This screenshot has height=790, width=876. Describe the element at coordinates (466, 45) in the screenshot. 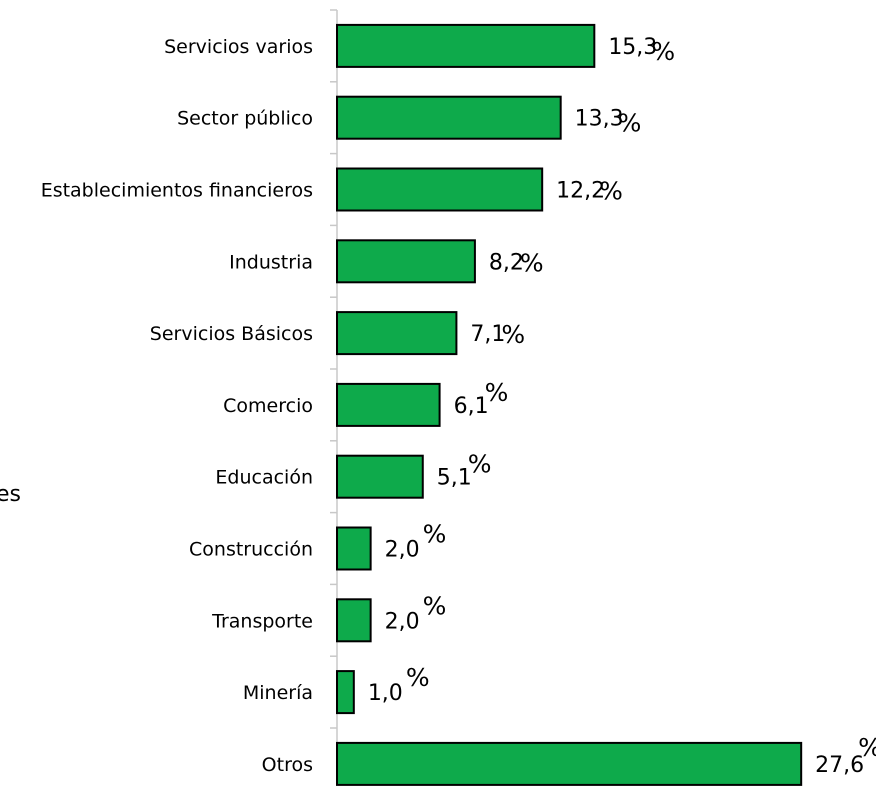

I see `bar-servicios-varios` at that location.